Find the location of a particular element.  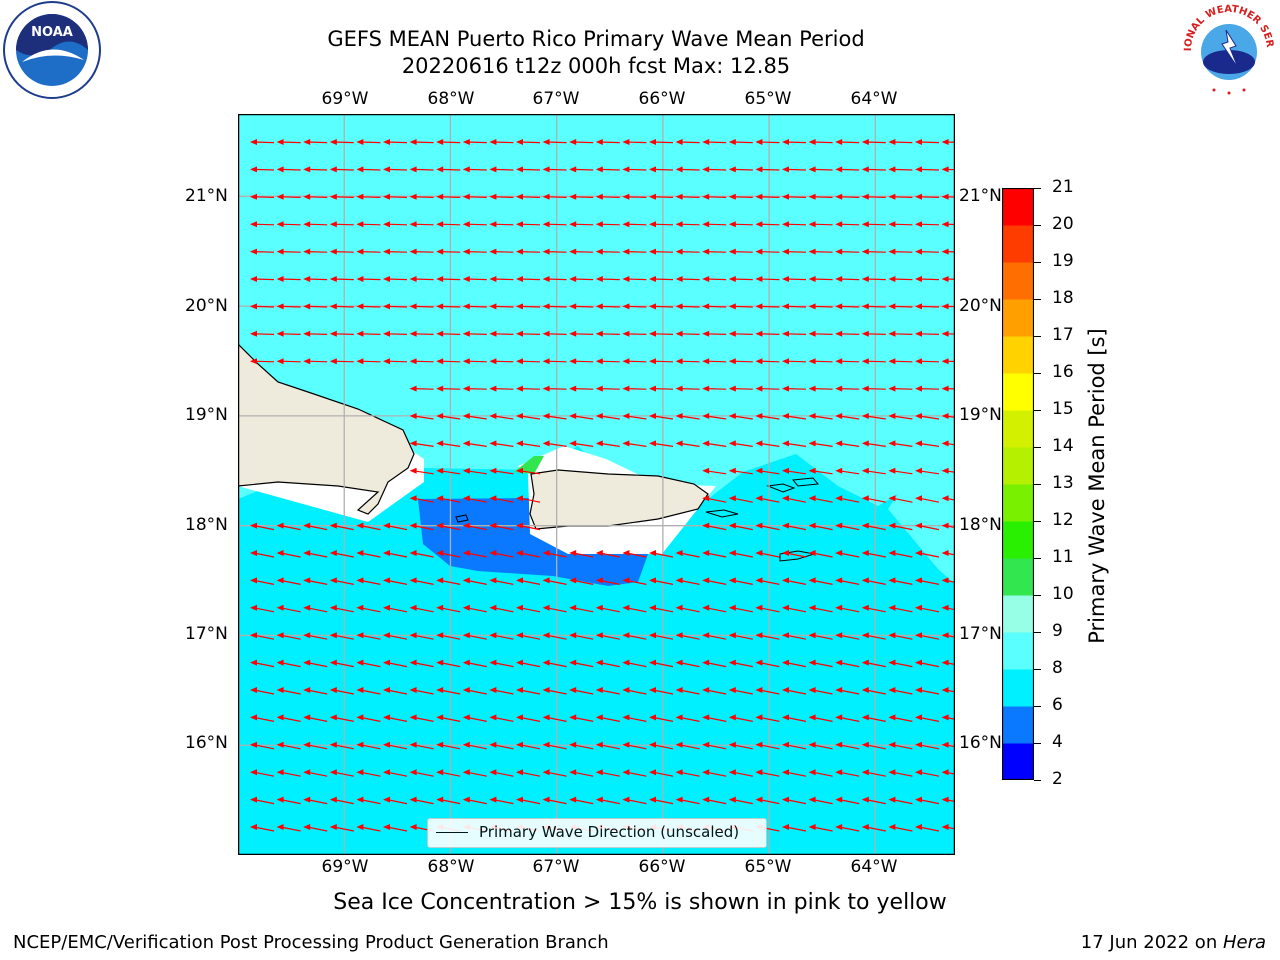

colorbar-swatch is located at coordinates (1018, 392).